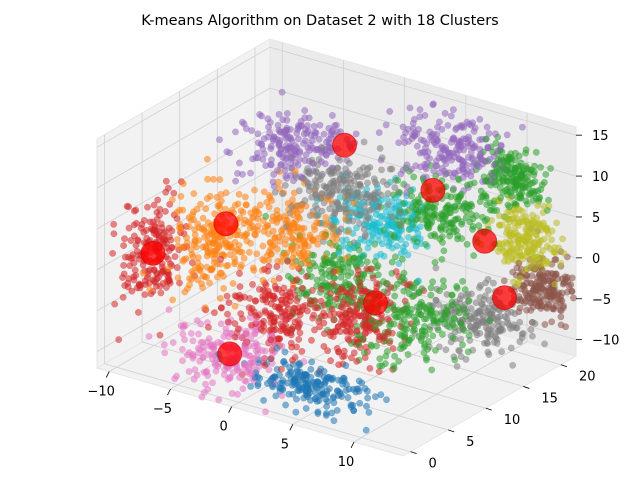  What do you see at coordinates (488, 409) in the screenshot?
I see `y-tick-mark` at bounding box center [488, 409].